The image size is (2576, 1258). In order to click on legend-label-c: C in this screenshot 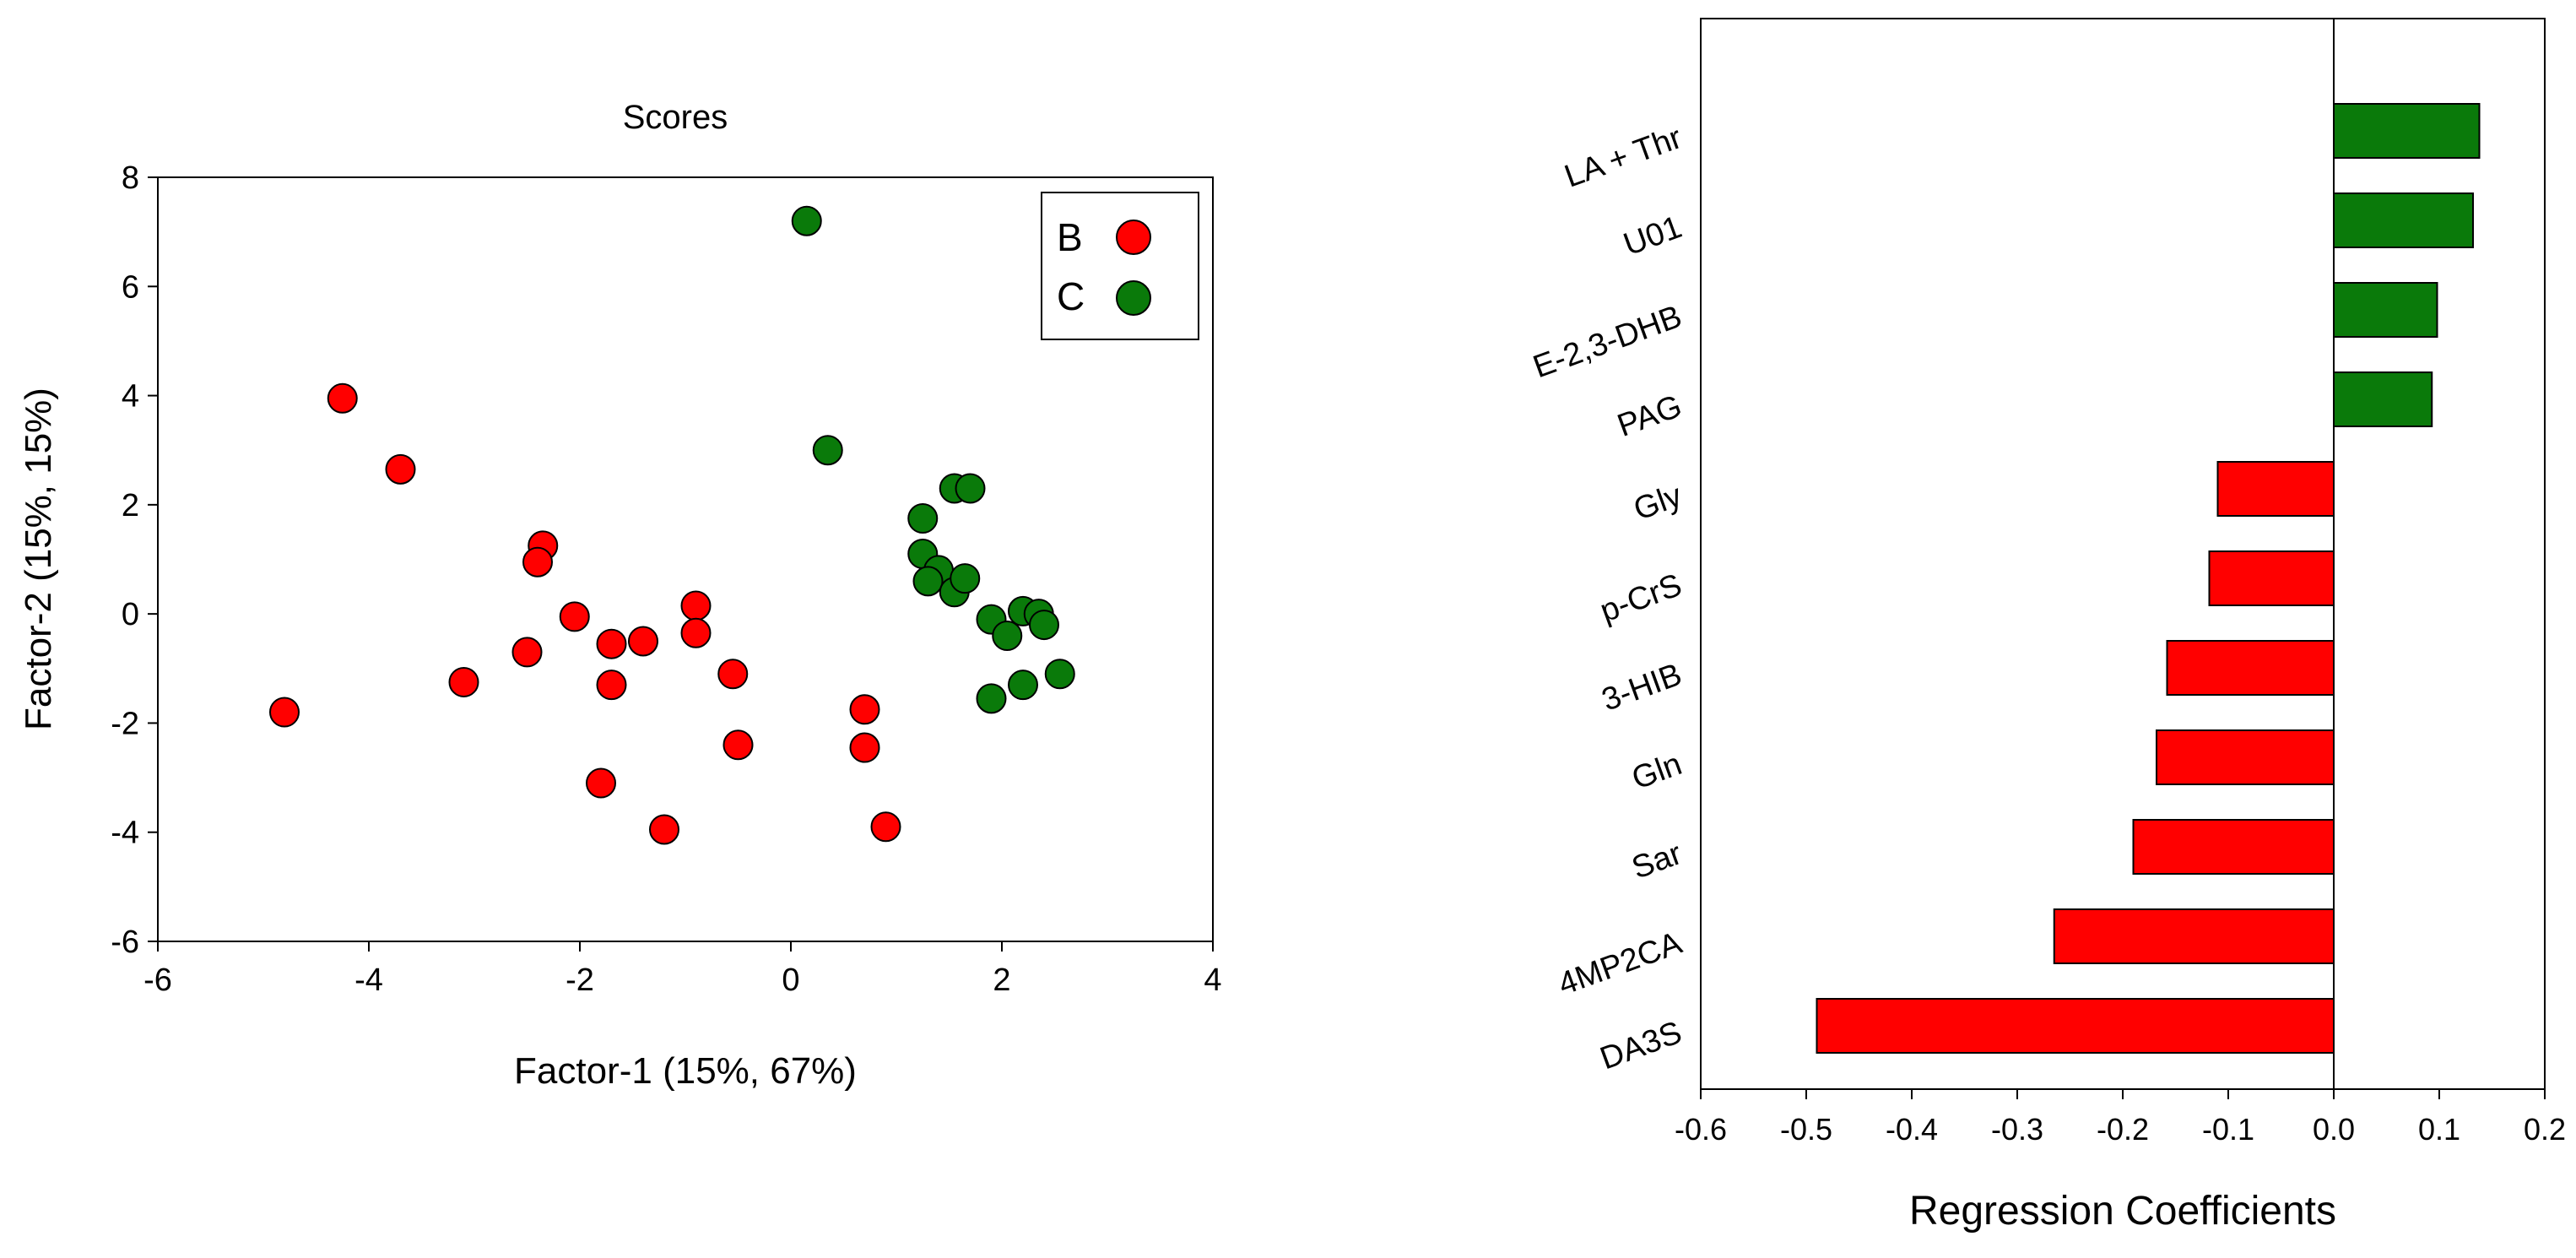, I will do `click(1071, 296)`.